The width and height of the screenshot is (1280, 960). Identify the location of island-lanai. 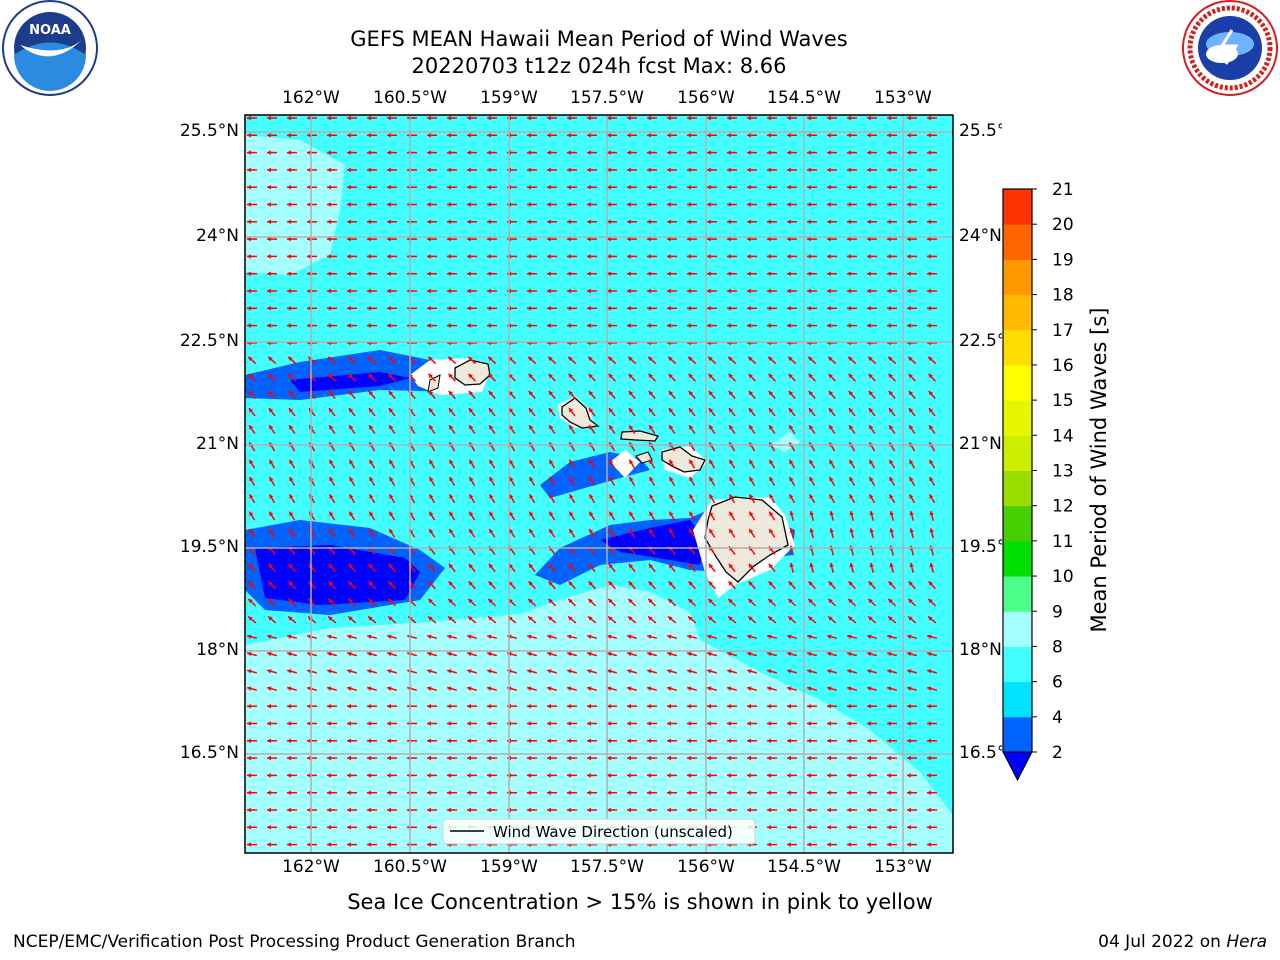
(644, 457).